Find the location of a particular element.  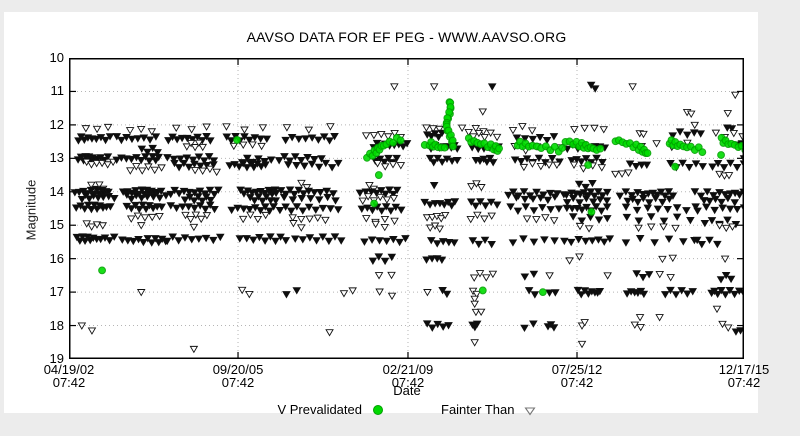

y-tick-label: 15 is located at coordinates (56, 225).